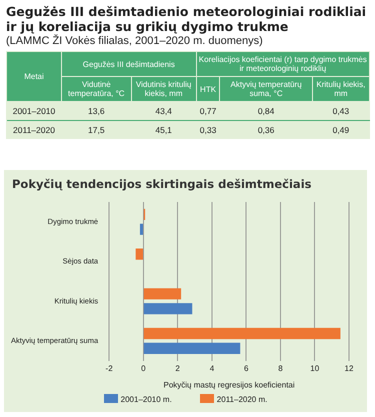 Image resolution: width=375 pixels, height=417 pixels. What do you see at coordinates (349, 368) in the screenshot?
I see `x-tick-label: 12` at bounding box center [349, 368].